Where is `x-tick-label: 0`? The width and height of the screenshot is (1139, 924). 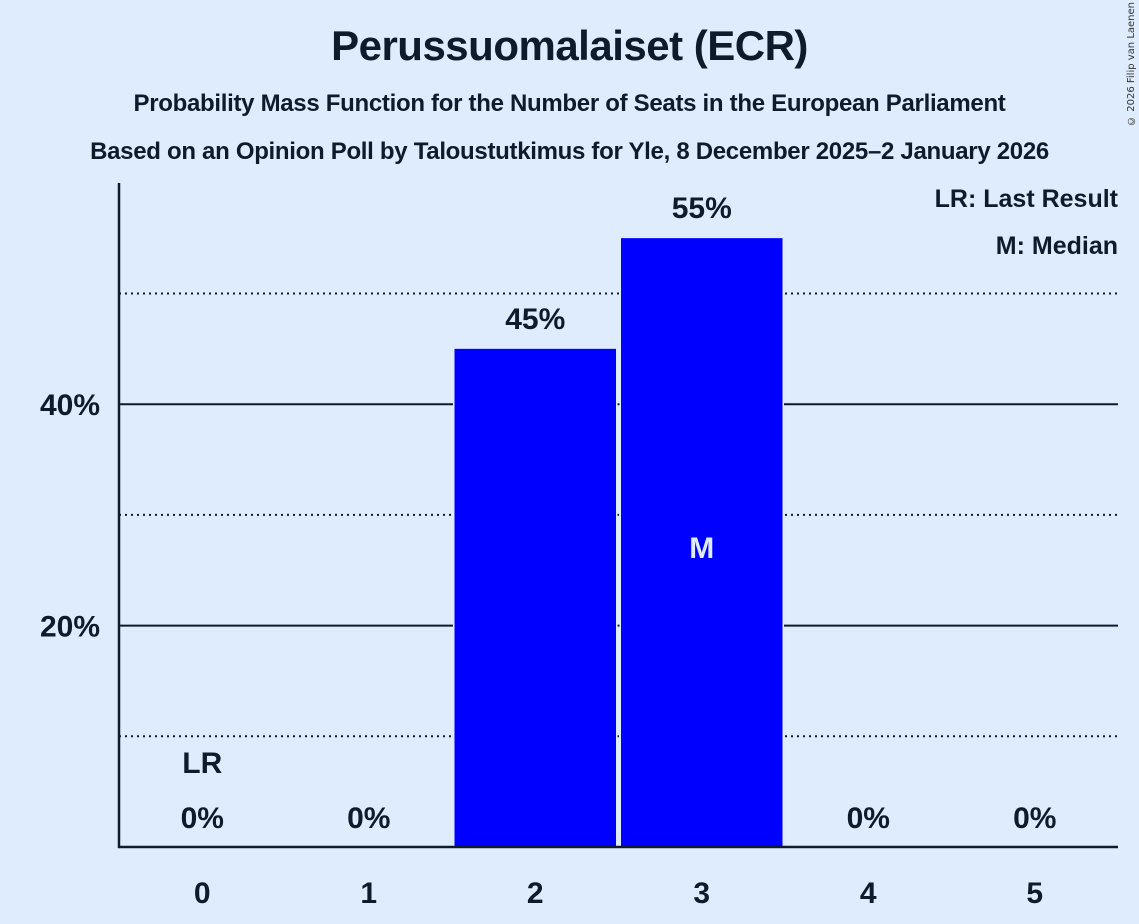 x-tick-label: 0 is located at coordinates (202, 893).